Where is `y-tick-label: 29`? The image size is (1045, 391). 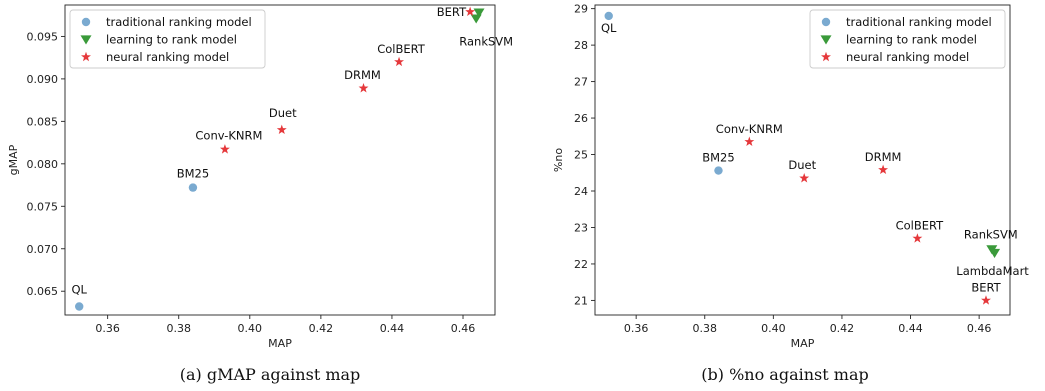 y-tick-label: 29 is located at coordinates (581, 9).